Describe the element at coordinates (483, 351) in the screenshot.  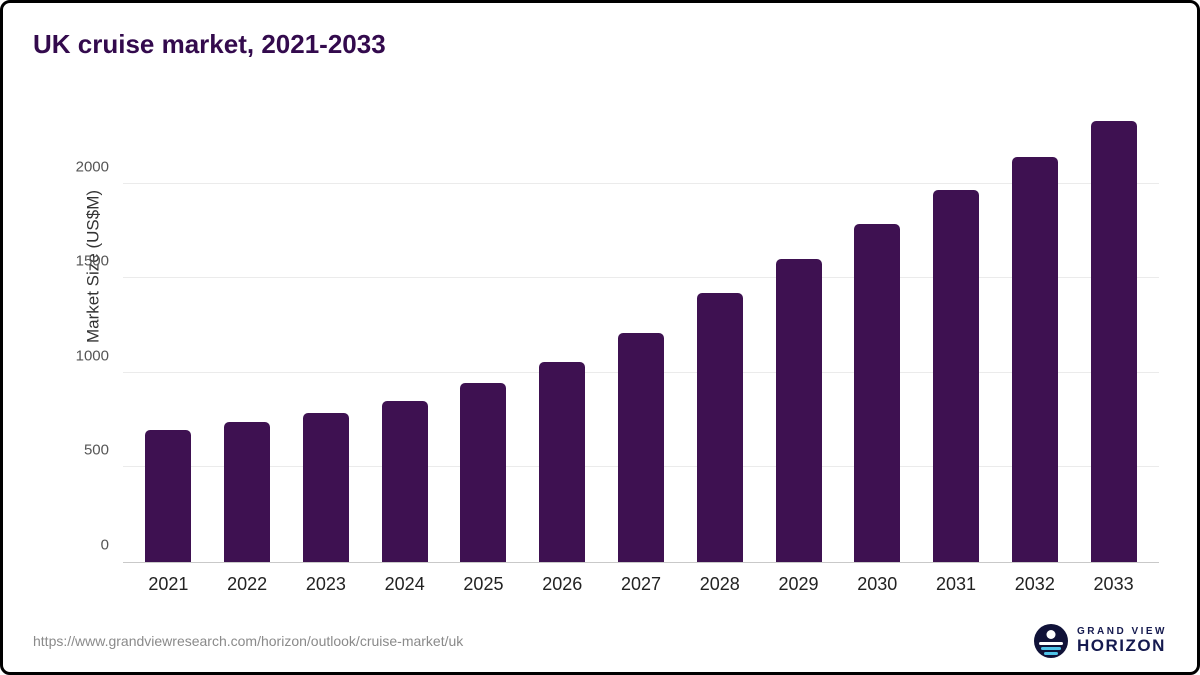
I see `bar-column-2025: 2025` at that location.